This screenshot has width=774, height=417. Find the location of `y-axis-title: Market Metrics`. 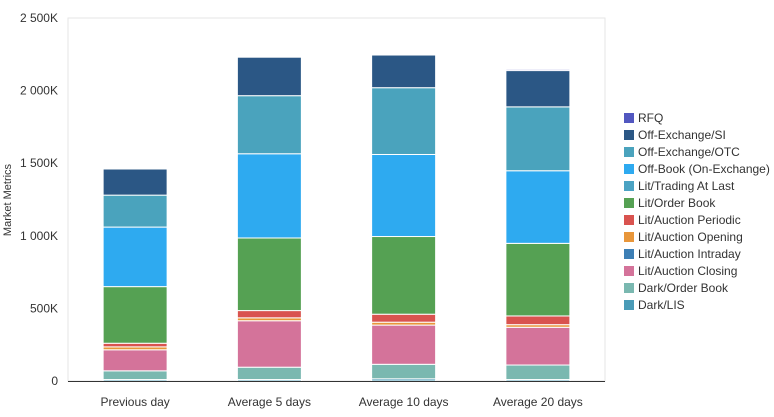

y-axis-title: Market Metrics is located at coordinates (8, 199).